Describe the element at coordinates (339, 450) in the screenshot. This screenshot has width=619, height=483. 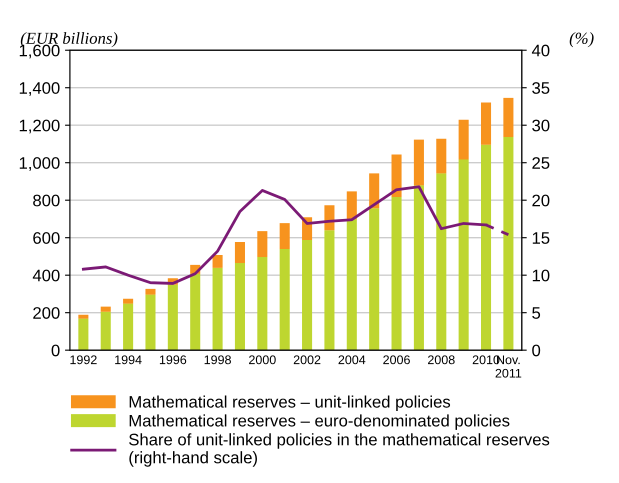
I see `legend-label: Share of unit-linked policies in the mathematical reserves (right-hand scale)` at that location.